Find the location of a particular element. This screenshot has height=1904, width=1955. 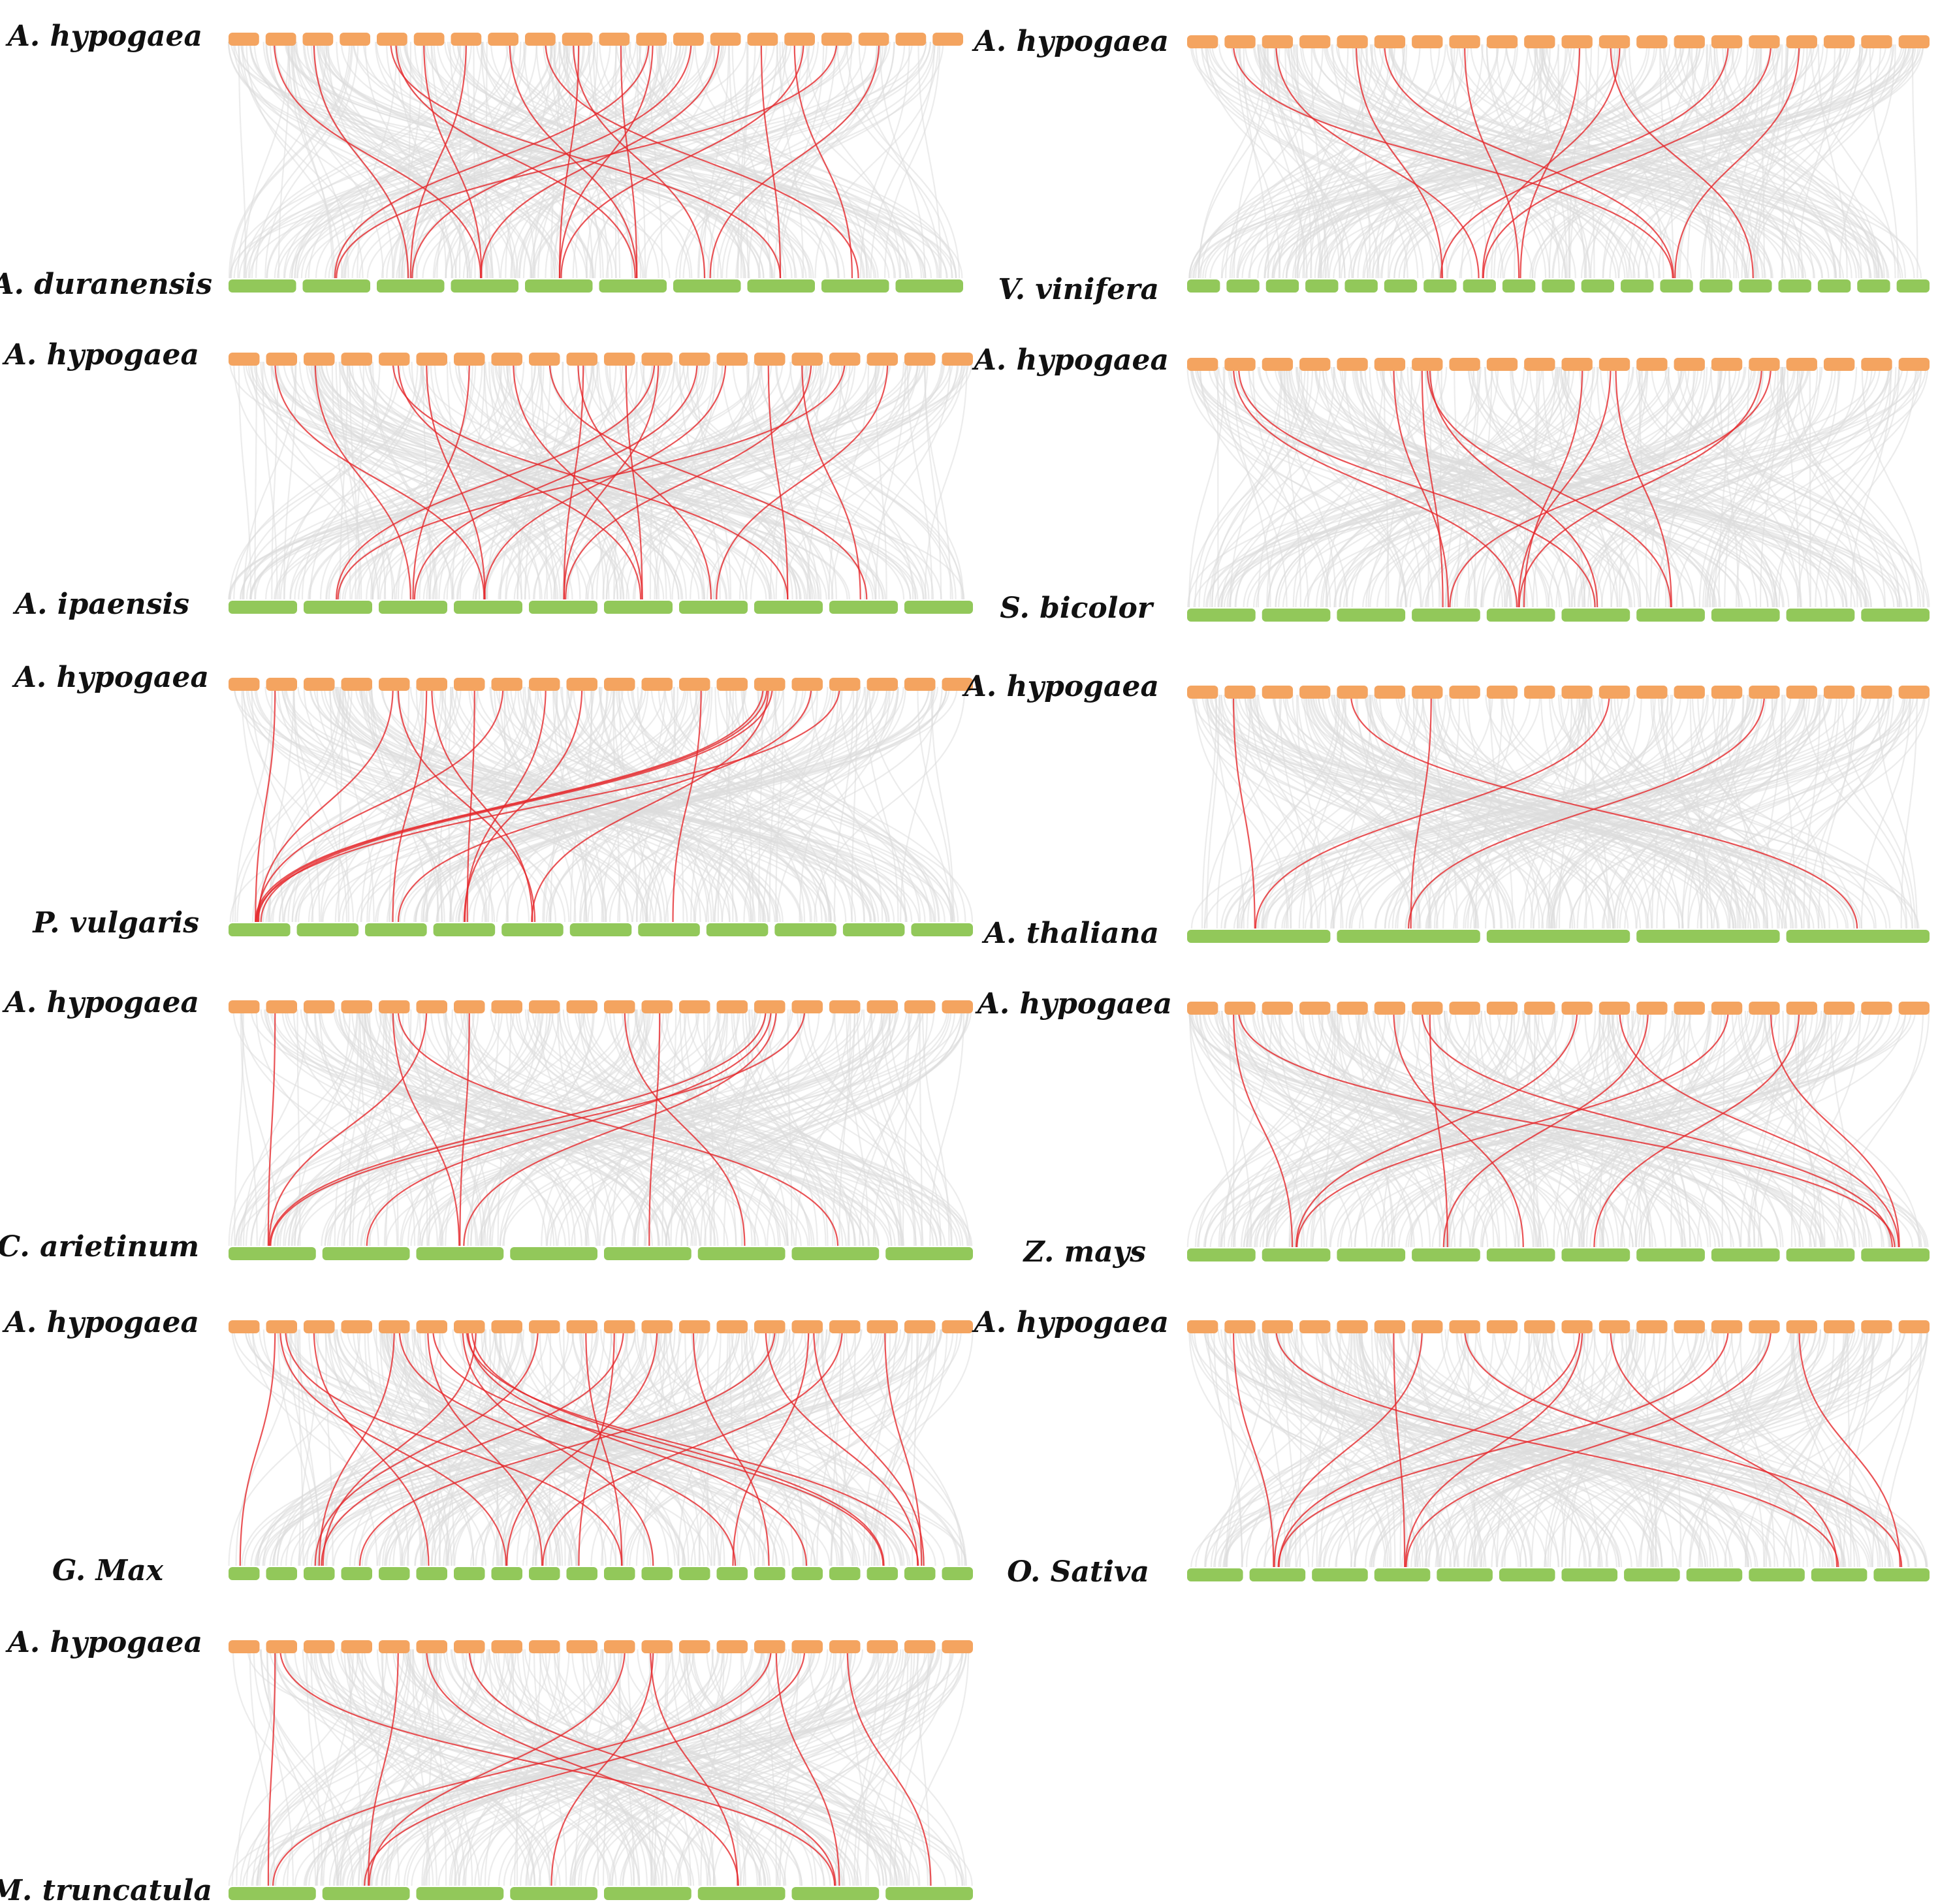

top-species-label: A. hypogaea is located at coordinates (1070, 1322).